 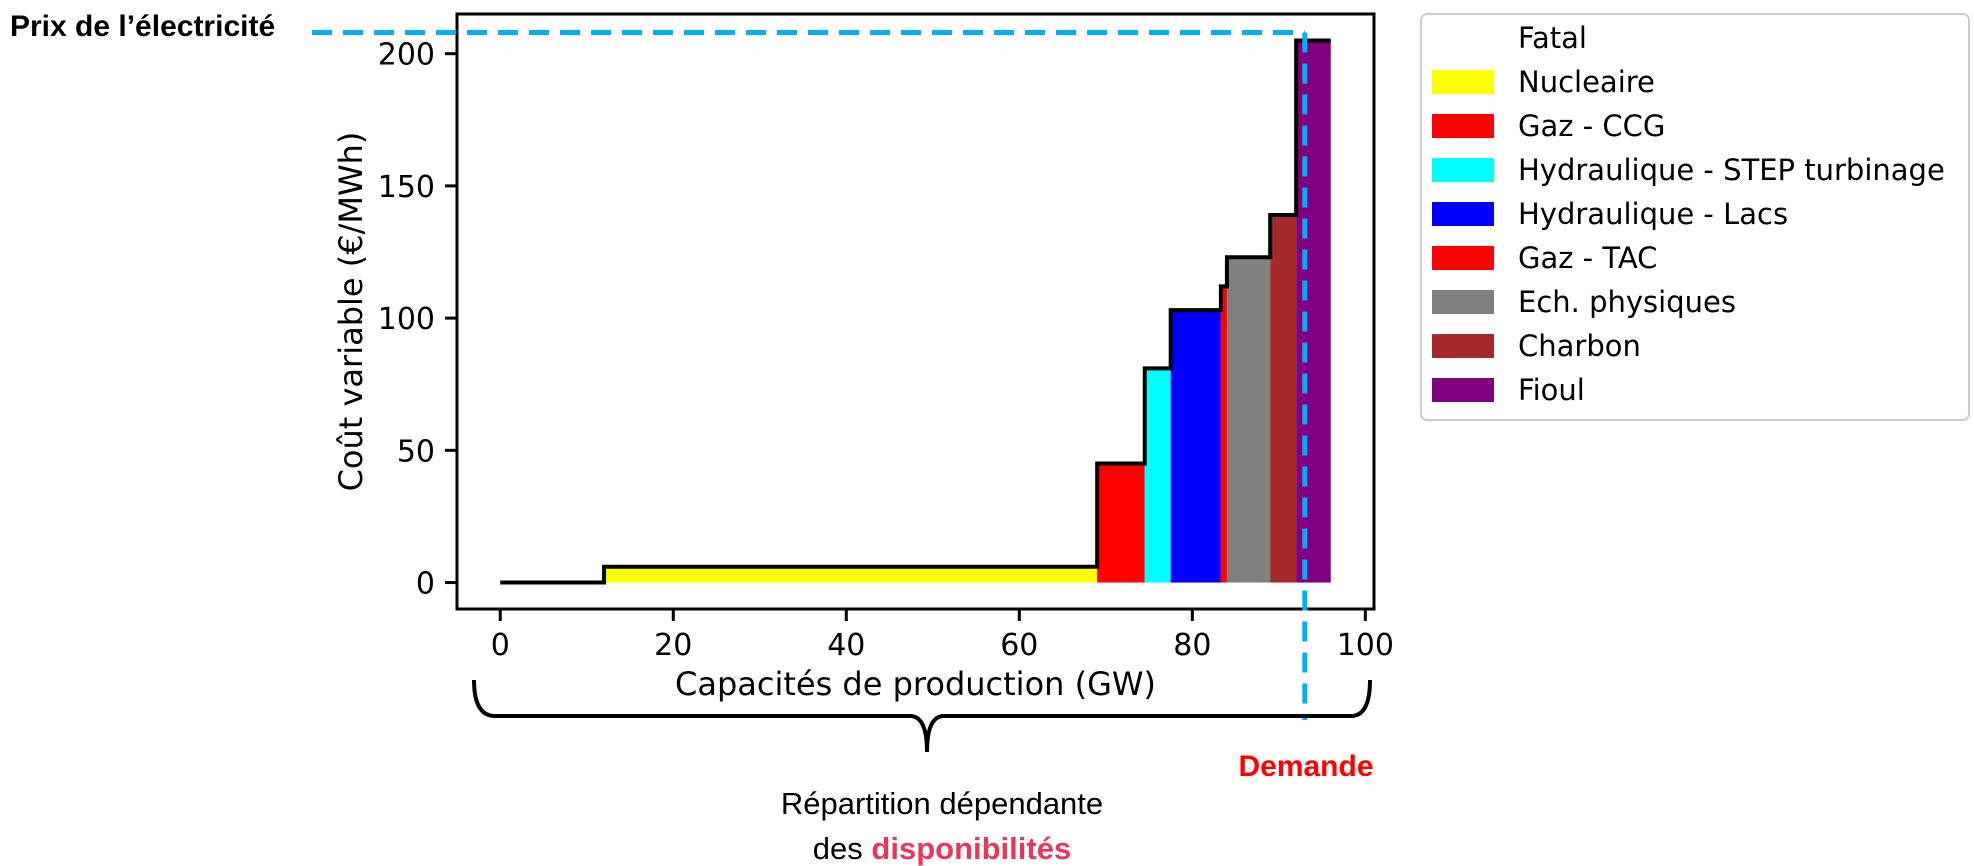 I want to click on y-axis-title: Coût variable (€/MWh), so click(x=351, y=312).